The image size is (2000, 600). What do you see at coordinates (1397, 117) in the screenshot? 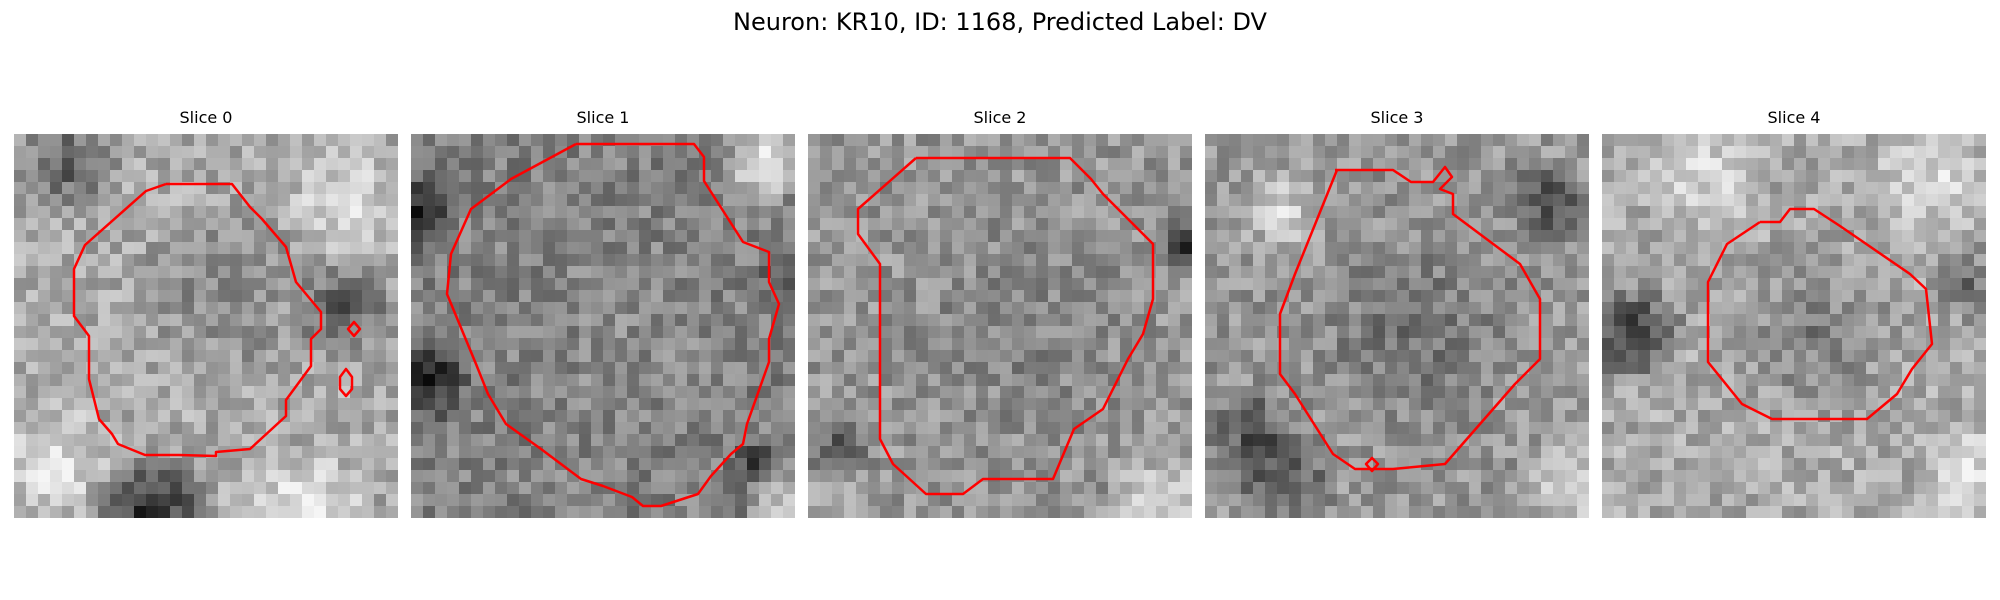
I see `slice-title-3: Slice 3` at bounding box center [1397, 117].